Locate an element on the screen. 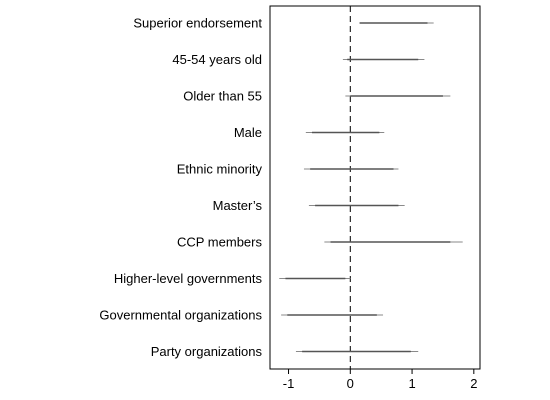 This screenshot has height=400, width=550. x-tick-label: -1 is located at coordinates (289, 383).